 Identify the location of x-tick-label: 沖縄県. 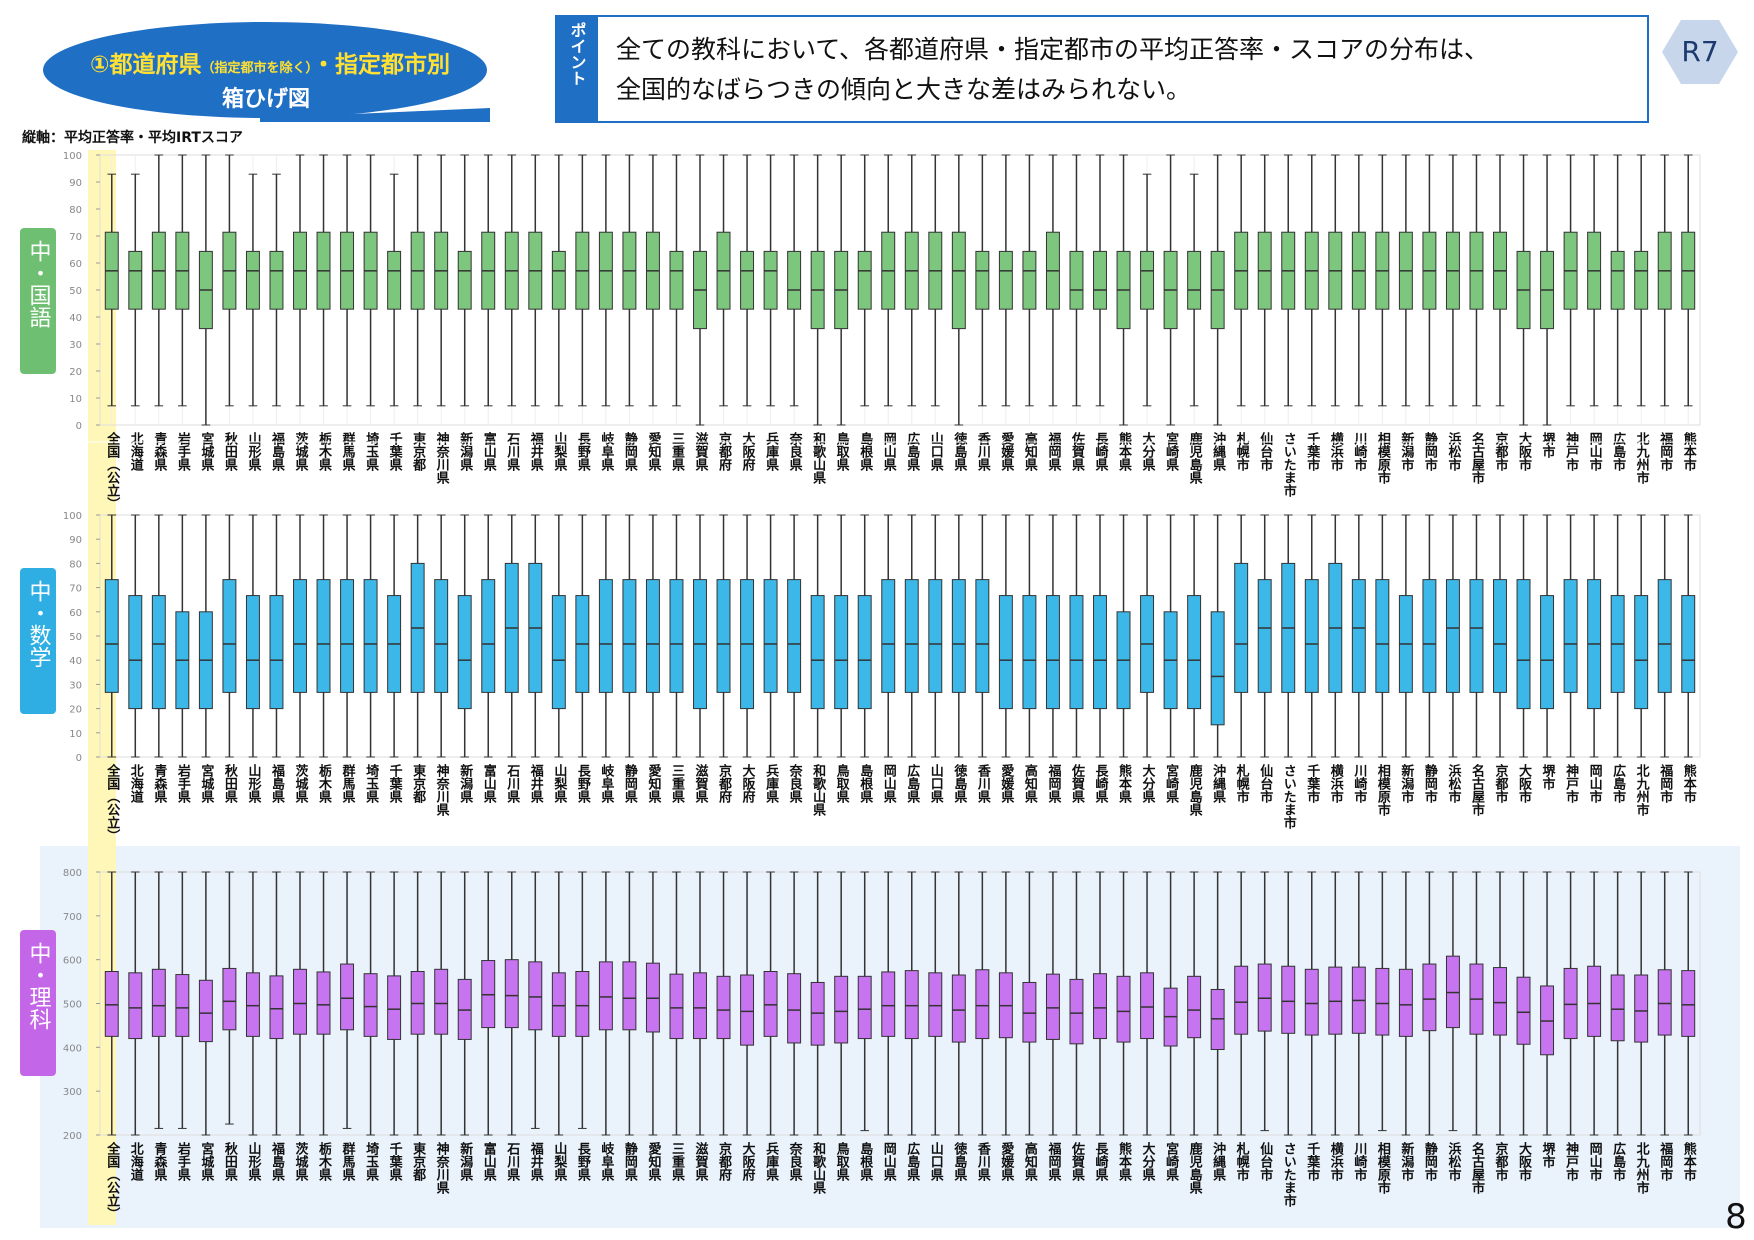
(1218, 1161).